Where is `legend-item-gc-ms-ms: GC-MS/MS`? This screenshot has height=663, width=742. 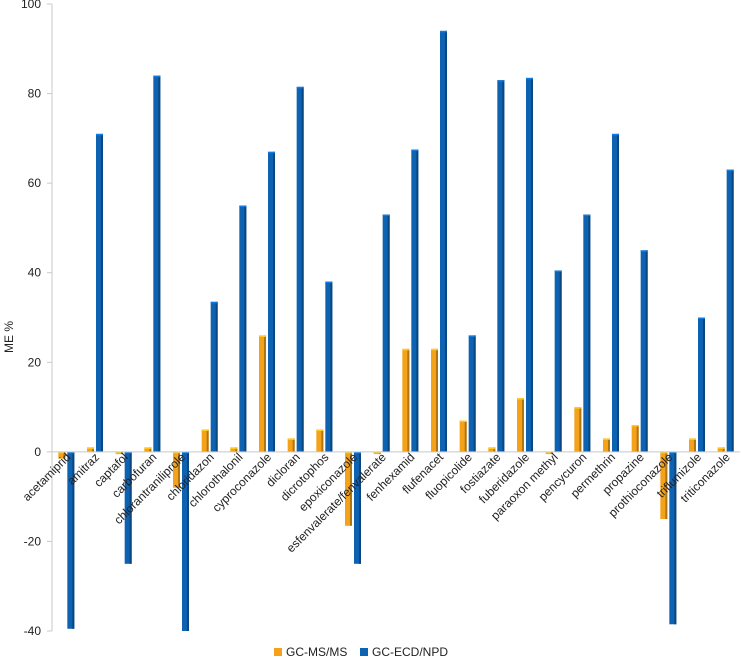
legend-item-gc-ms-ms: GC-MS/MS is located at coordinates (310, 652).